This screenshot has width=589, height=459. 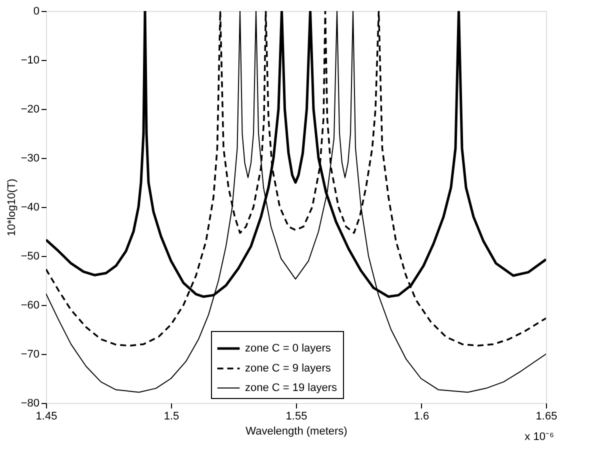 I want to click on y-tick-label: −50, so click(x=30, y=256).